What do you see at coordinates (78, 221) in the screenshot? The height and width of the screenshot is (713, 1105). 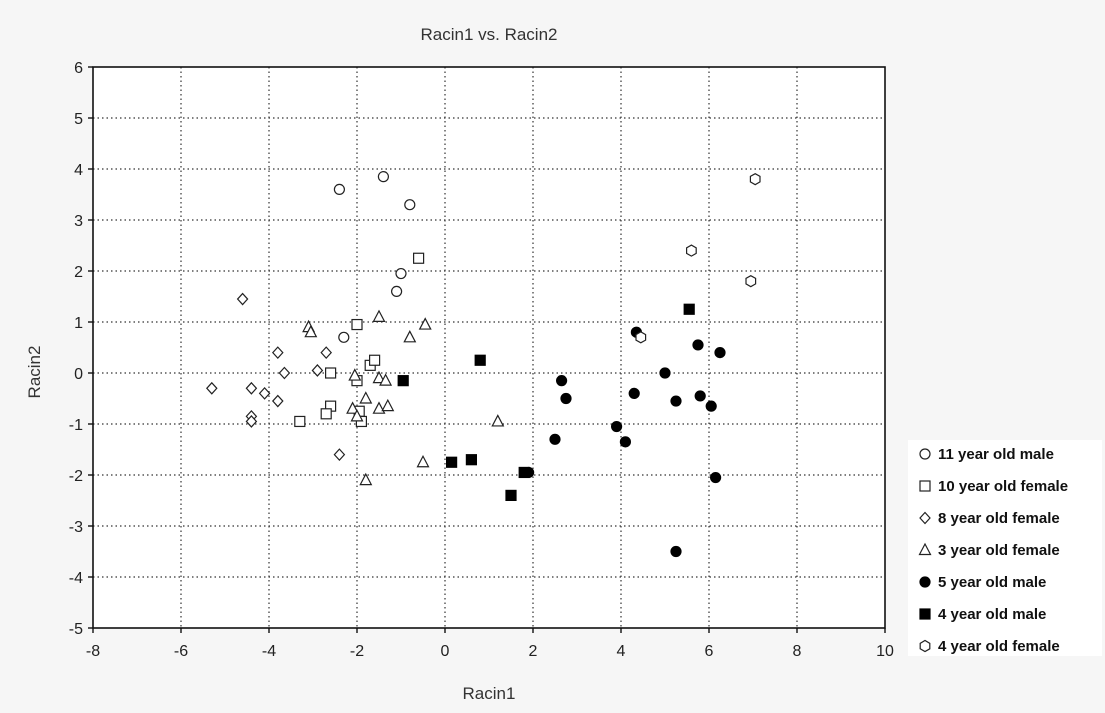 I see `y-tick-label: 3` at bounding box center [78, 221].